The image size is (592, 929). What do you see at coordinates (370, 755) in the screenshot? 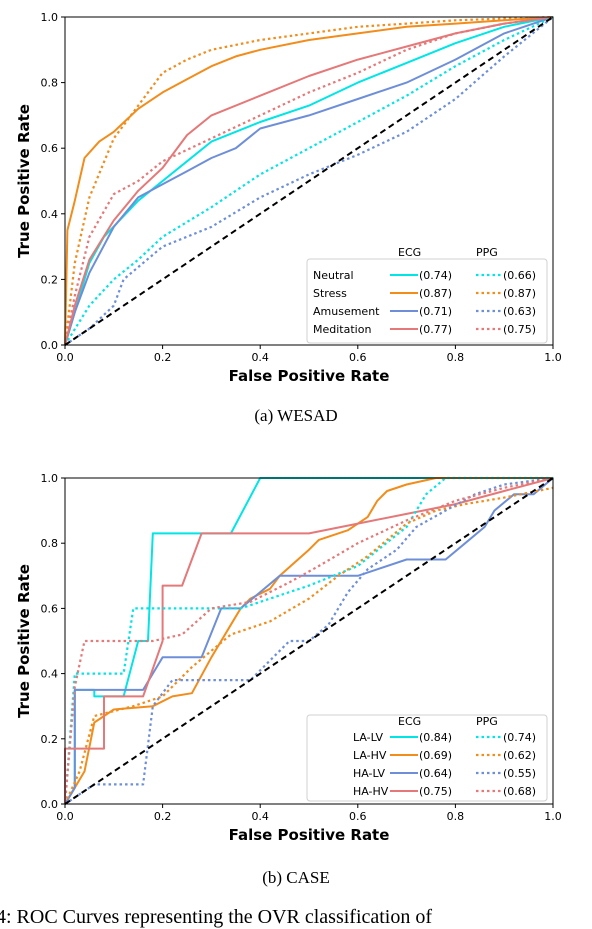
I see `legend-label: LA-HV` at bounding box center [370, 755].